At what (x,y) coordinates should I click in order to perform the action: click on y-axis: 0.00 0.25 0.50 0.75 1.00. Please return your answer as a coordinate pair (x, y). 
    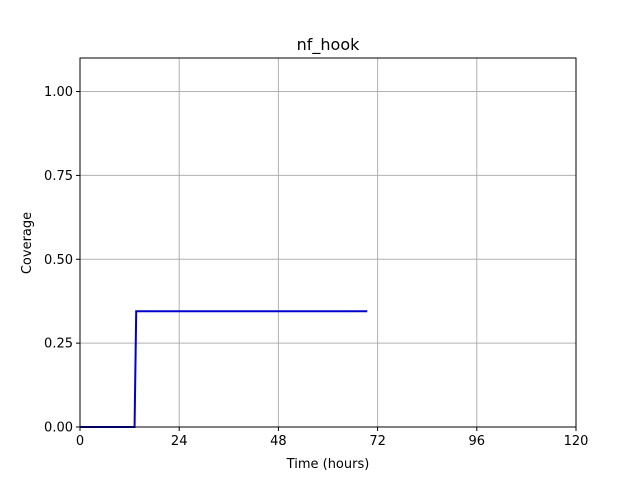
    Looking at the image, I should click on (62, 260).